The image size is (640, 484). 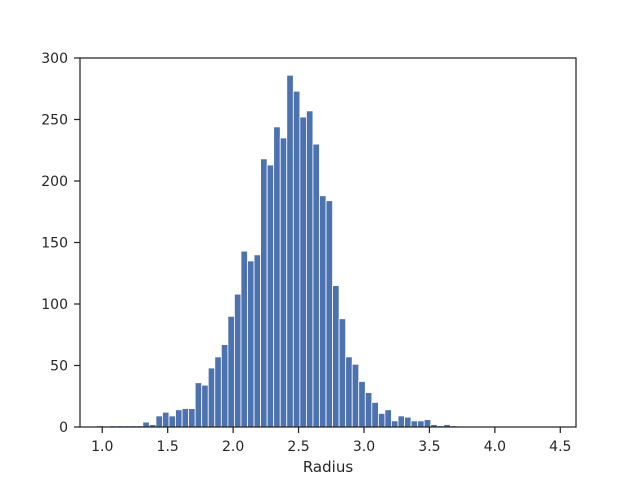 What do you see at coordinates (59, 367) in the screenshot?
I see `y-tick-label: 50` at bounding box center [59, 367].